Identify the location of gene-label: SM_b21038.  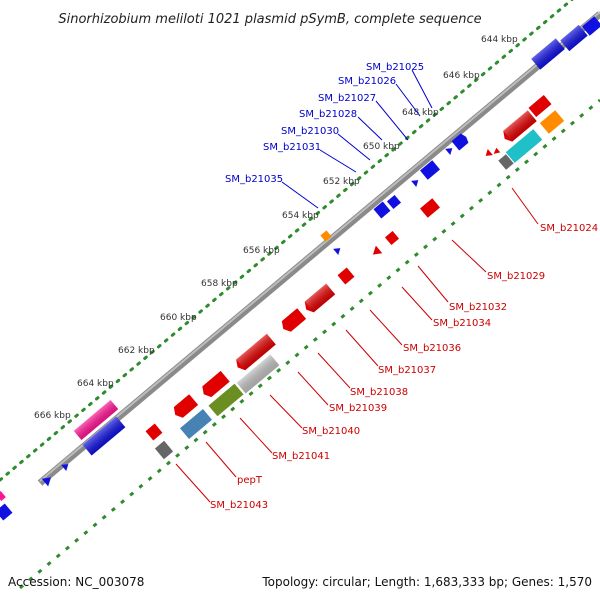
(379, 392).